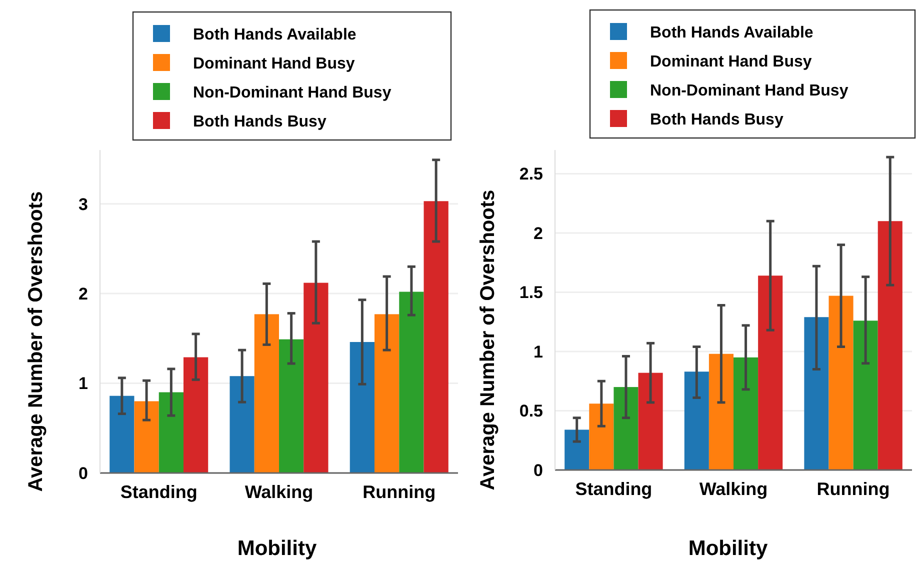  I want to click on y-tick-label: 0.5, so click(531, 411).